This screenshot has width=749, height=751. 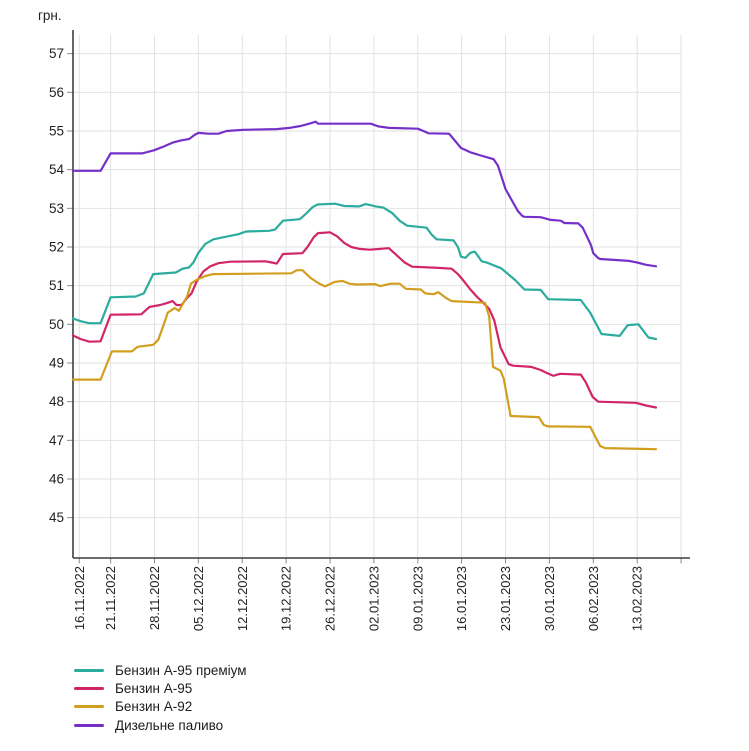 I want to click on y-tick-label: 56, so click(x=56, y=92).